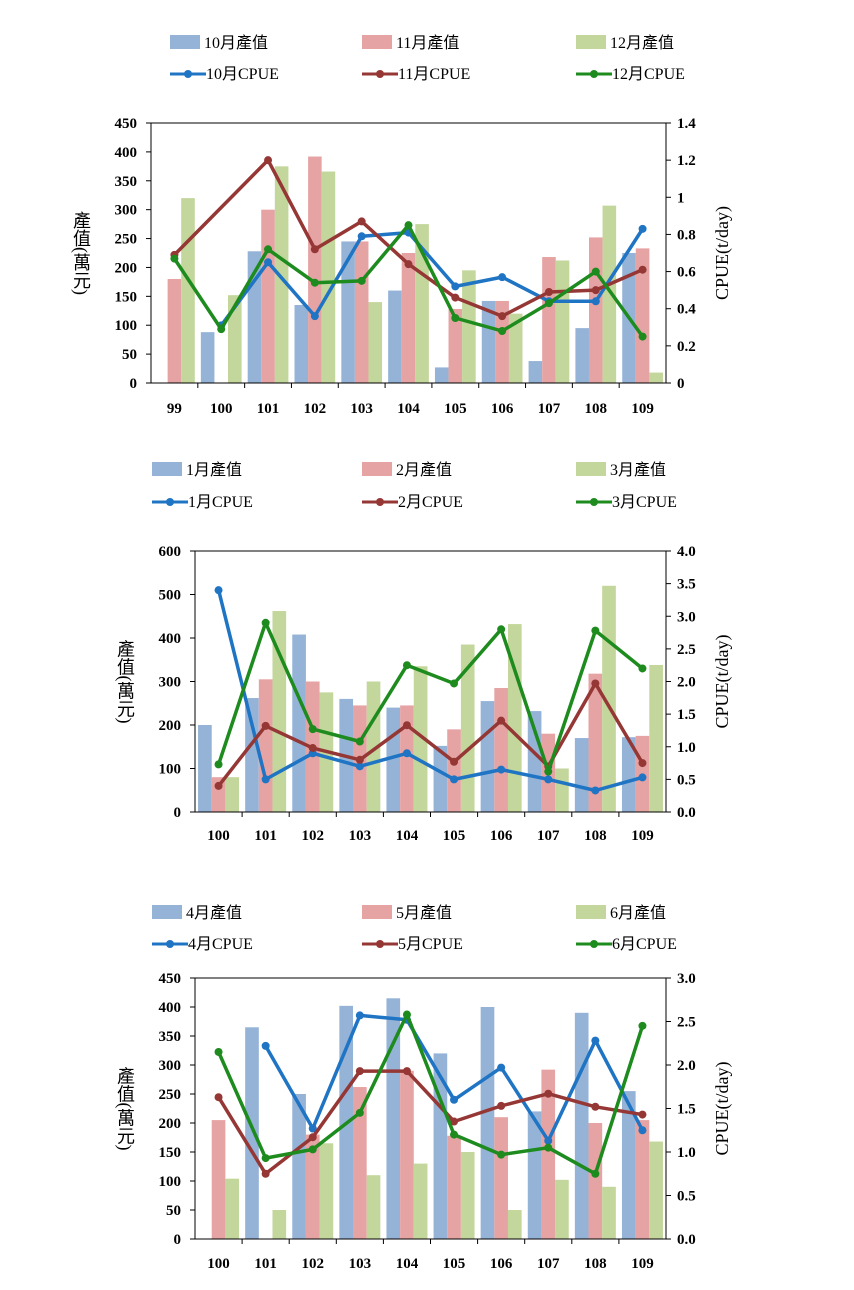 This screenshot has width=854, height=1290. I want to click on legend-item-bar: 10月產值, so click(219, 43).